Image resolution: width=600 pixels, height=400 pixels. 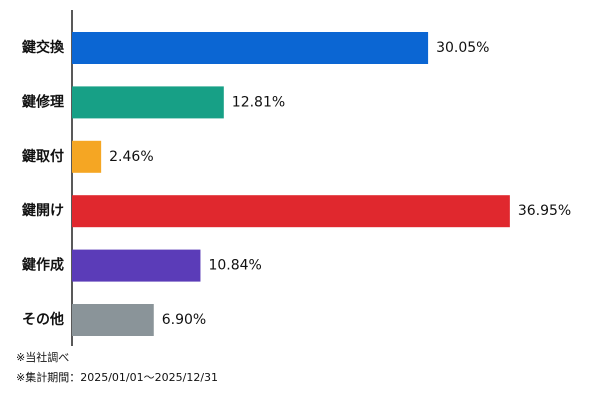 What do you see at coordinates (42, 357) in the screenshot?
I see `note: ※当社調べ` at bounding box center [42, 357].